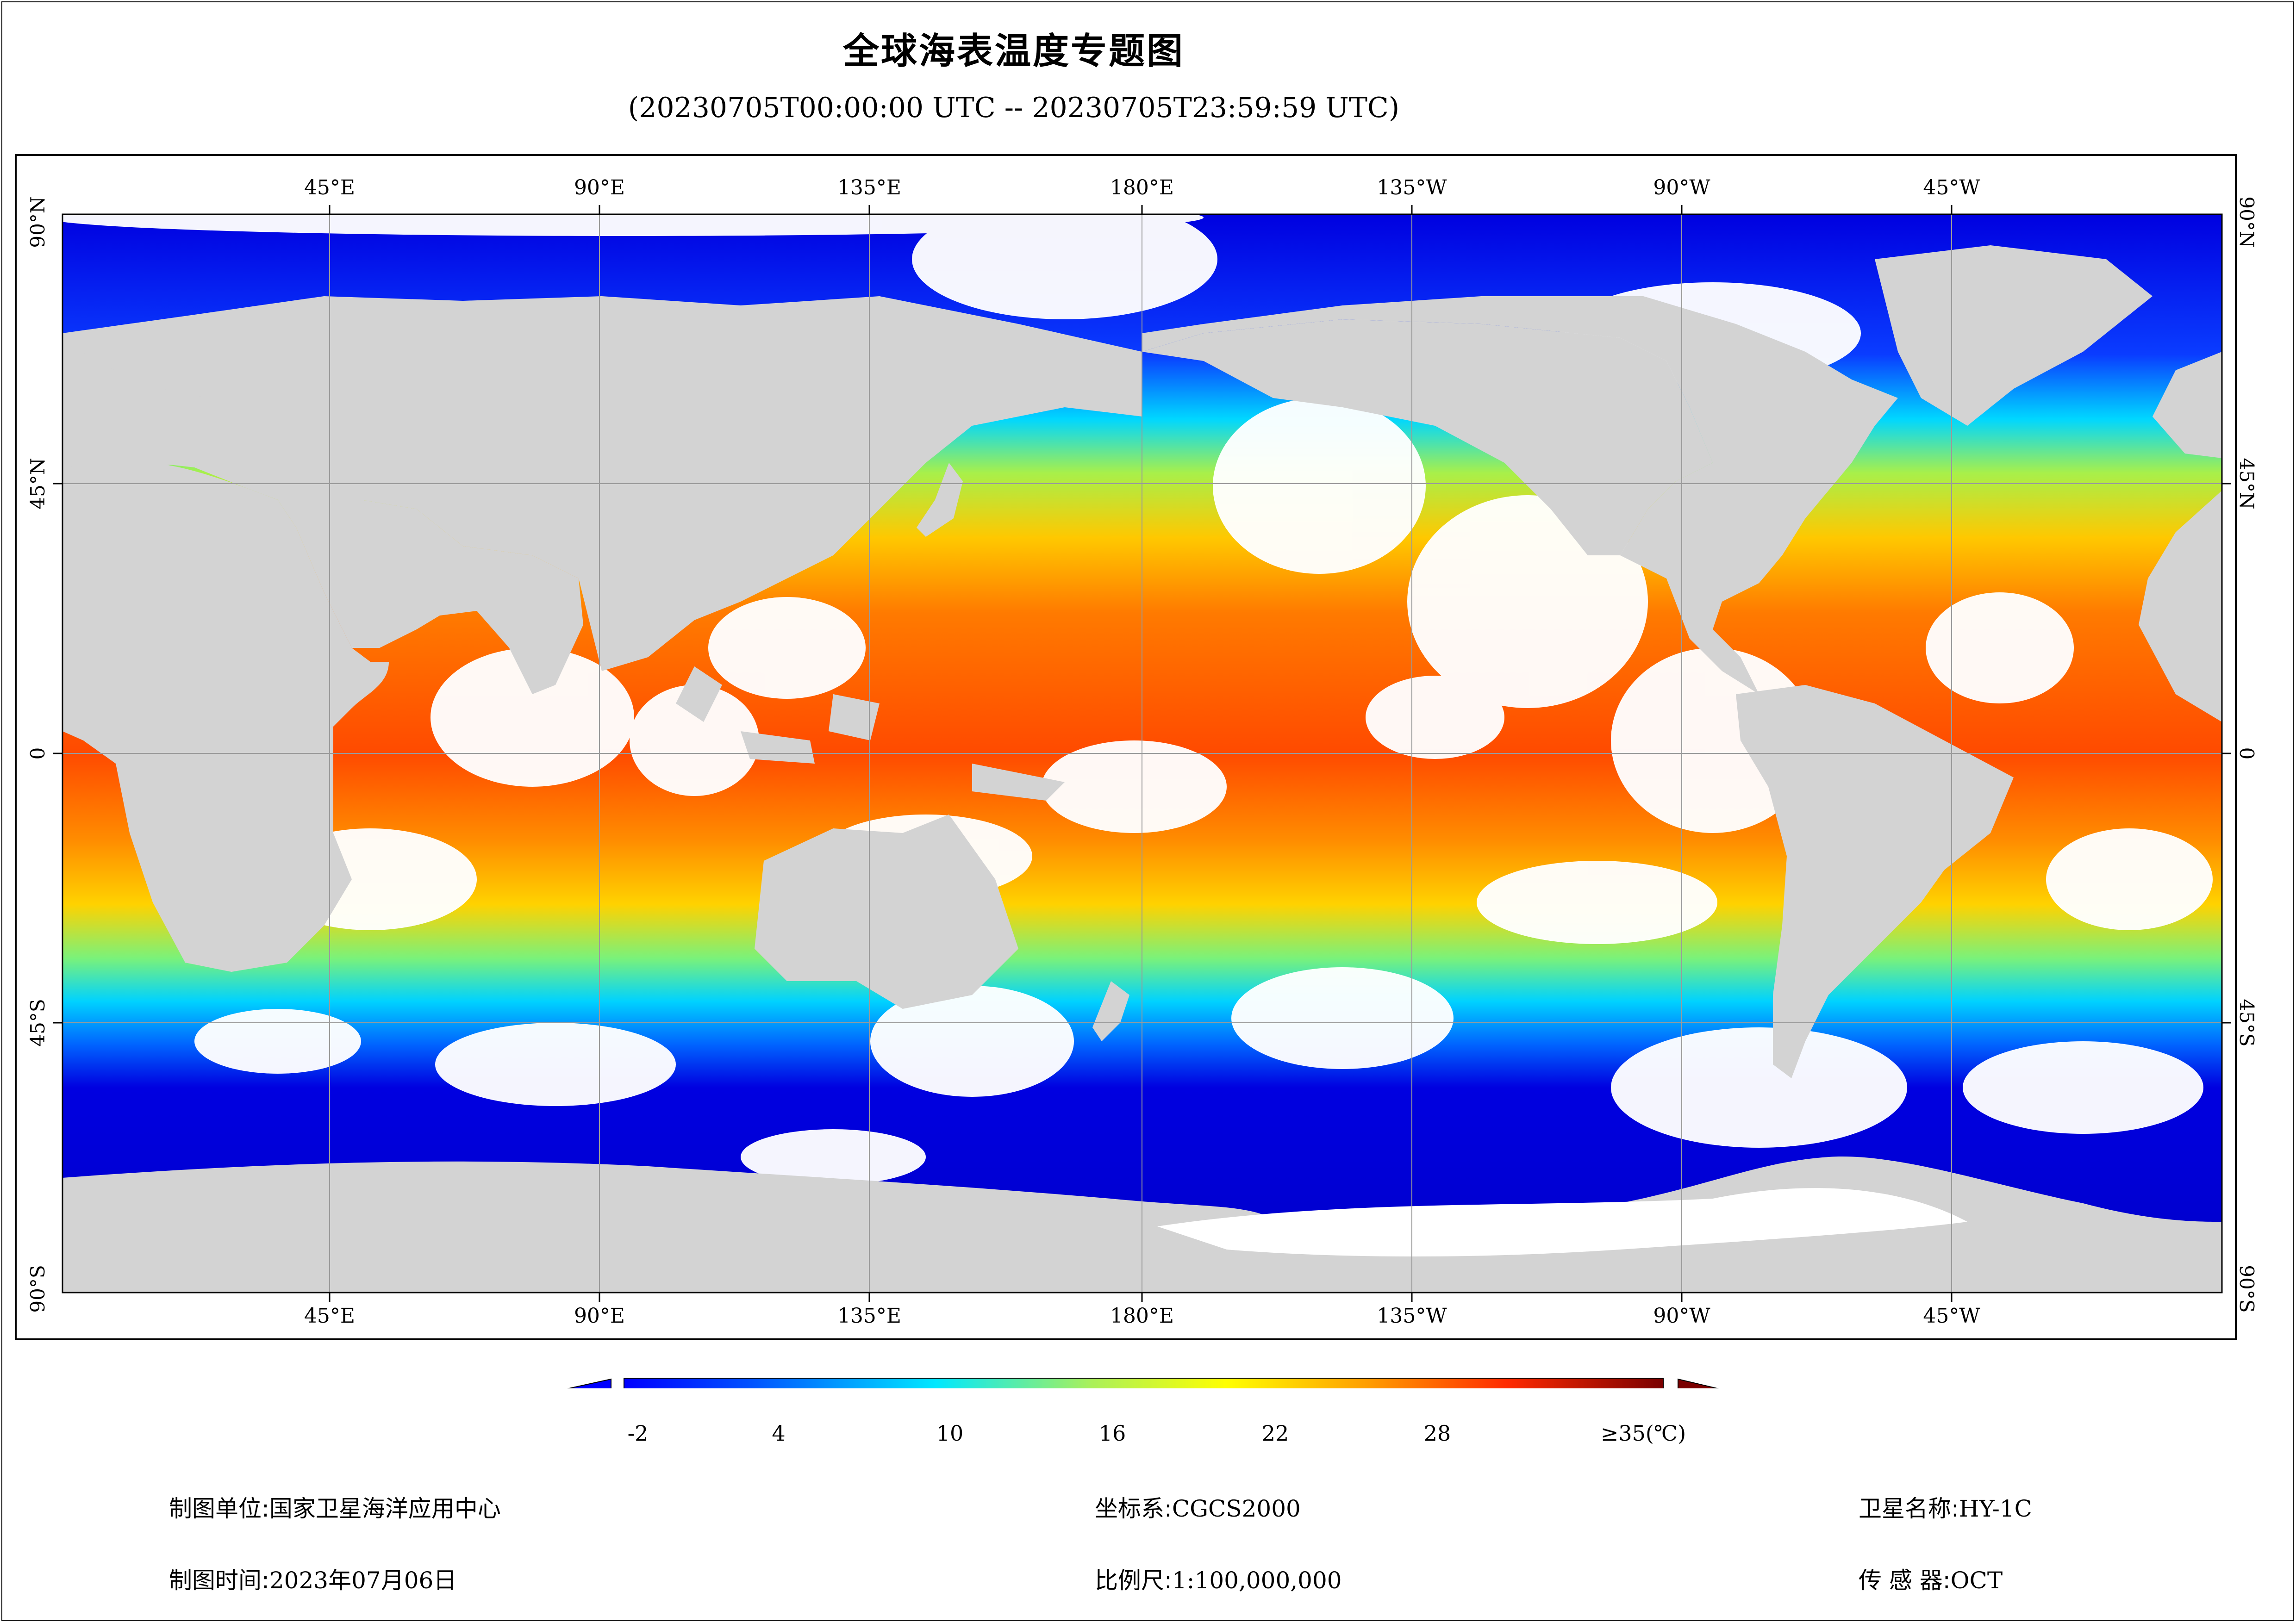 The image size is (2296, 1623). Describe the element at coordinates (2180, 606) in the screenshot. I see `africa-west` at that location.